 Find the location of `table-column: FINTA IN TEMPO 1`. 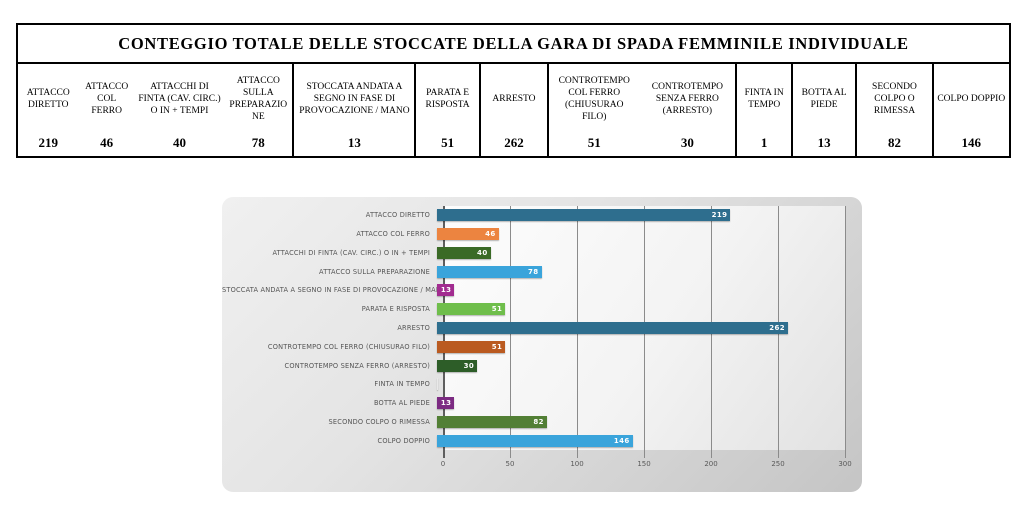

table-column: FINTA IN TEMPO 1 is located at coordinates (762, 110).